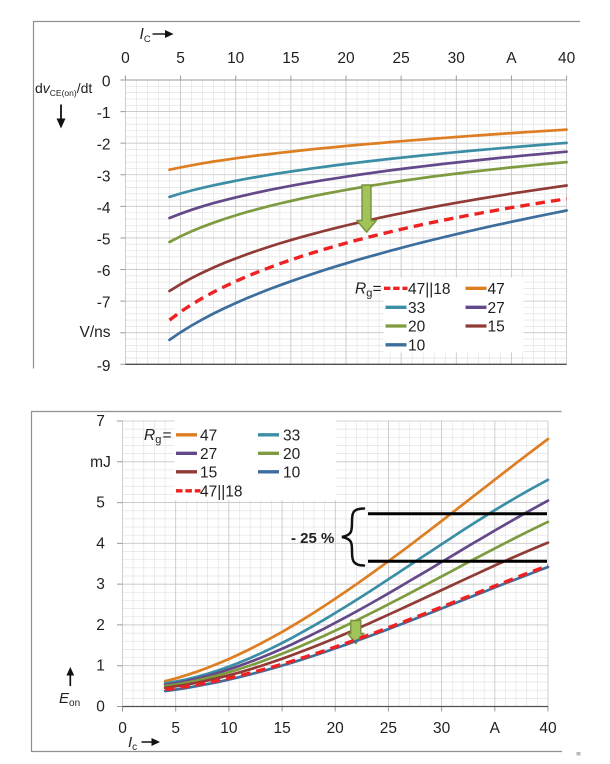 This screenshot has height=764, width=610. What do you see at coordinates (104, 271) in the screenshot?
I see `svg-text: -6` at bounding box center [104, 271].